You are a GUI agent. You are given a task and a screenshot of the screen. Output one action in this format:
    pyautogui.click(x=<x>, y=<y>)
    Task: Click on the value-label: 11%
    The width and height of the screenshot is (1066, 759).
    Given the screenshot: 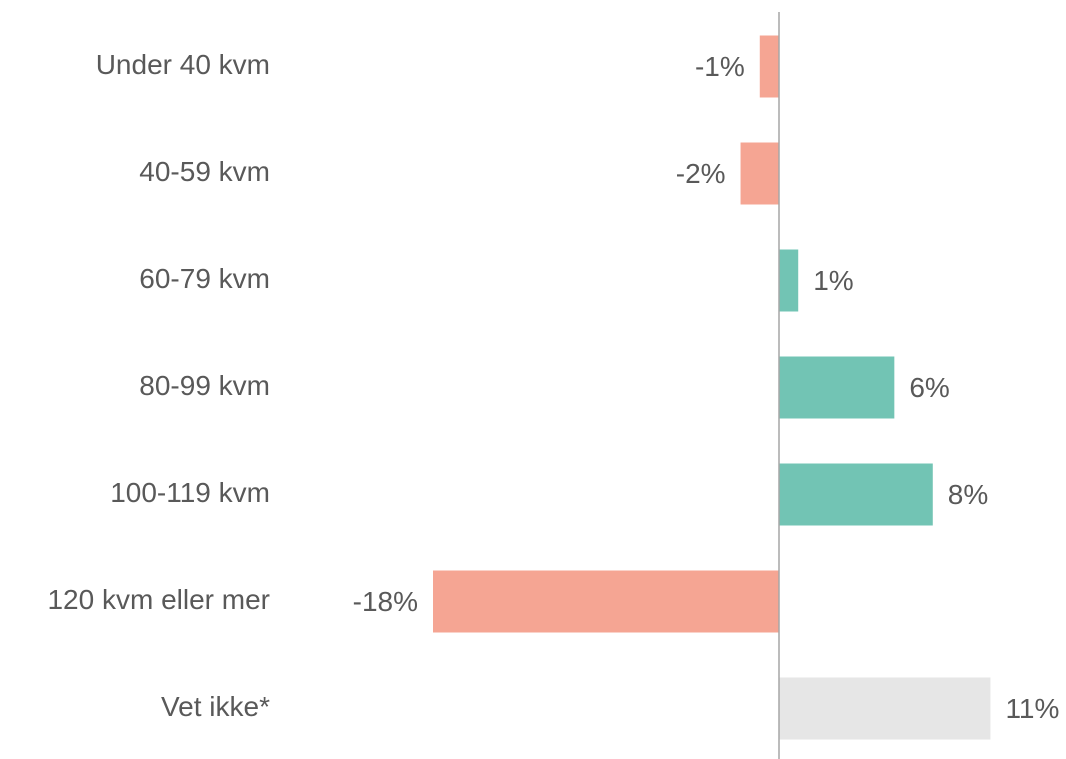 What is the action you would take?
    pyautogui.click(x=1032, y=708)
    